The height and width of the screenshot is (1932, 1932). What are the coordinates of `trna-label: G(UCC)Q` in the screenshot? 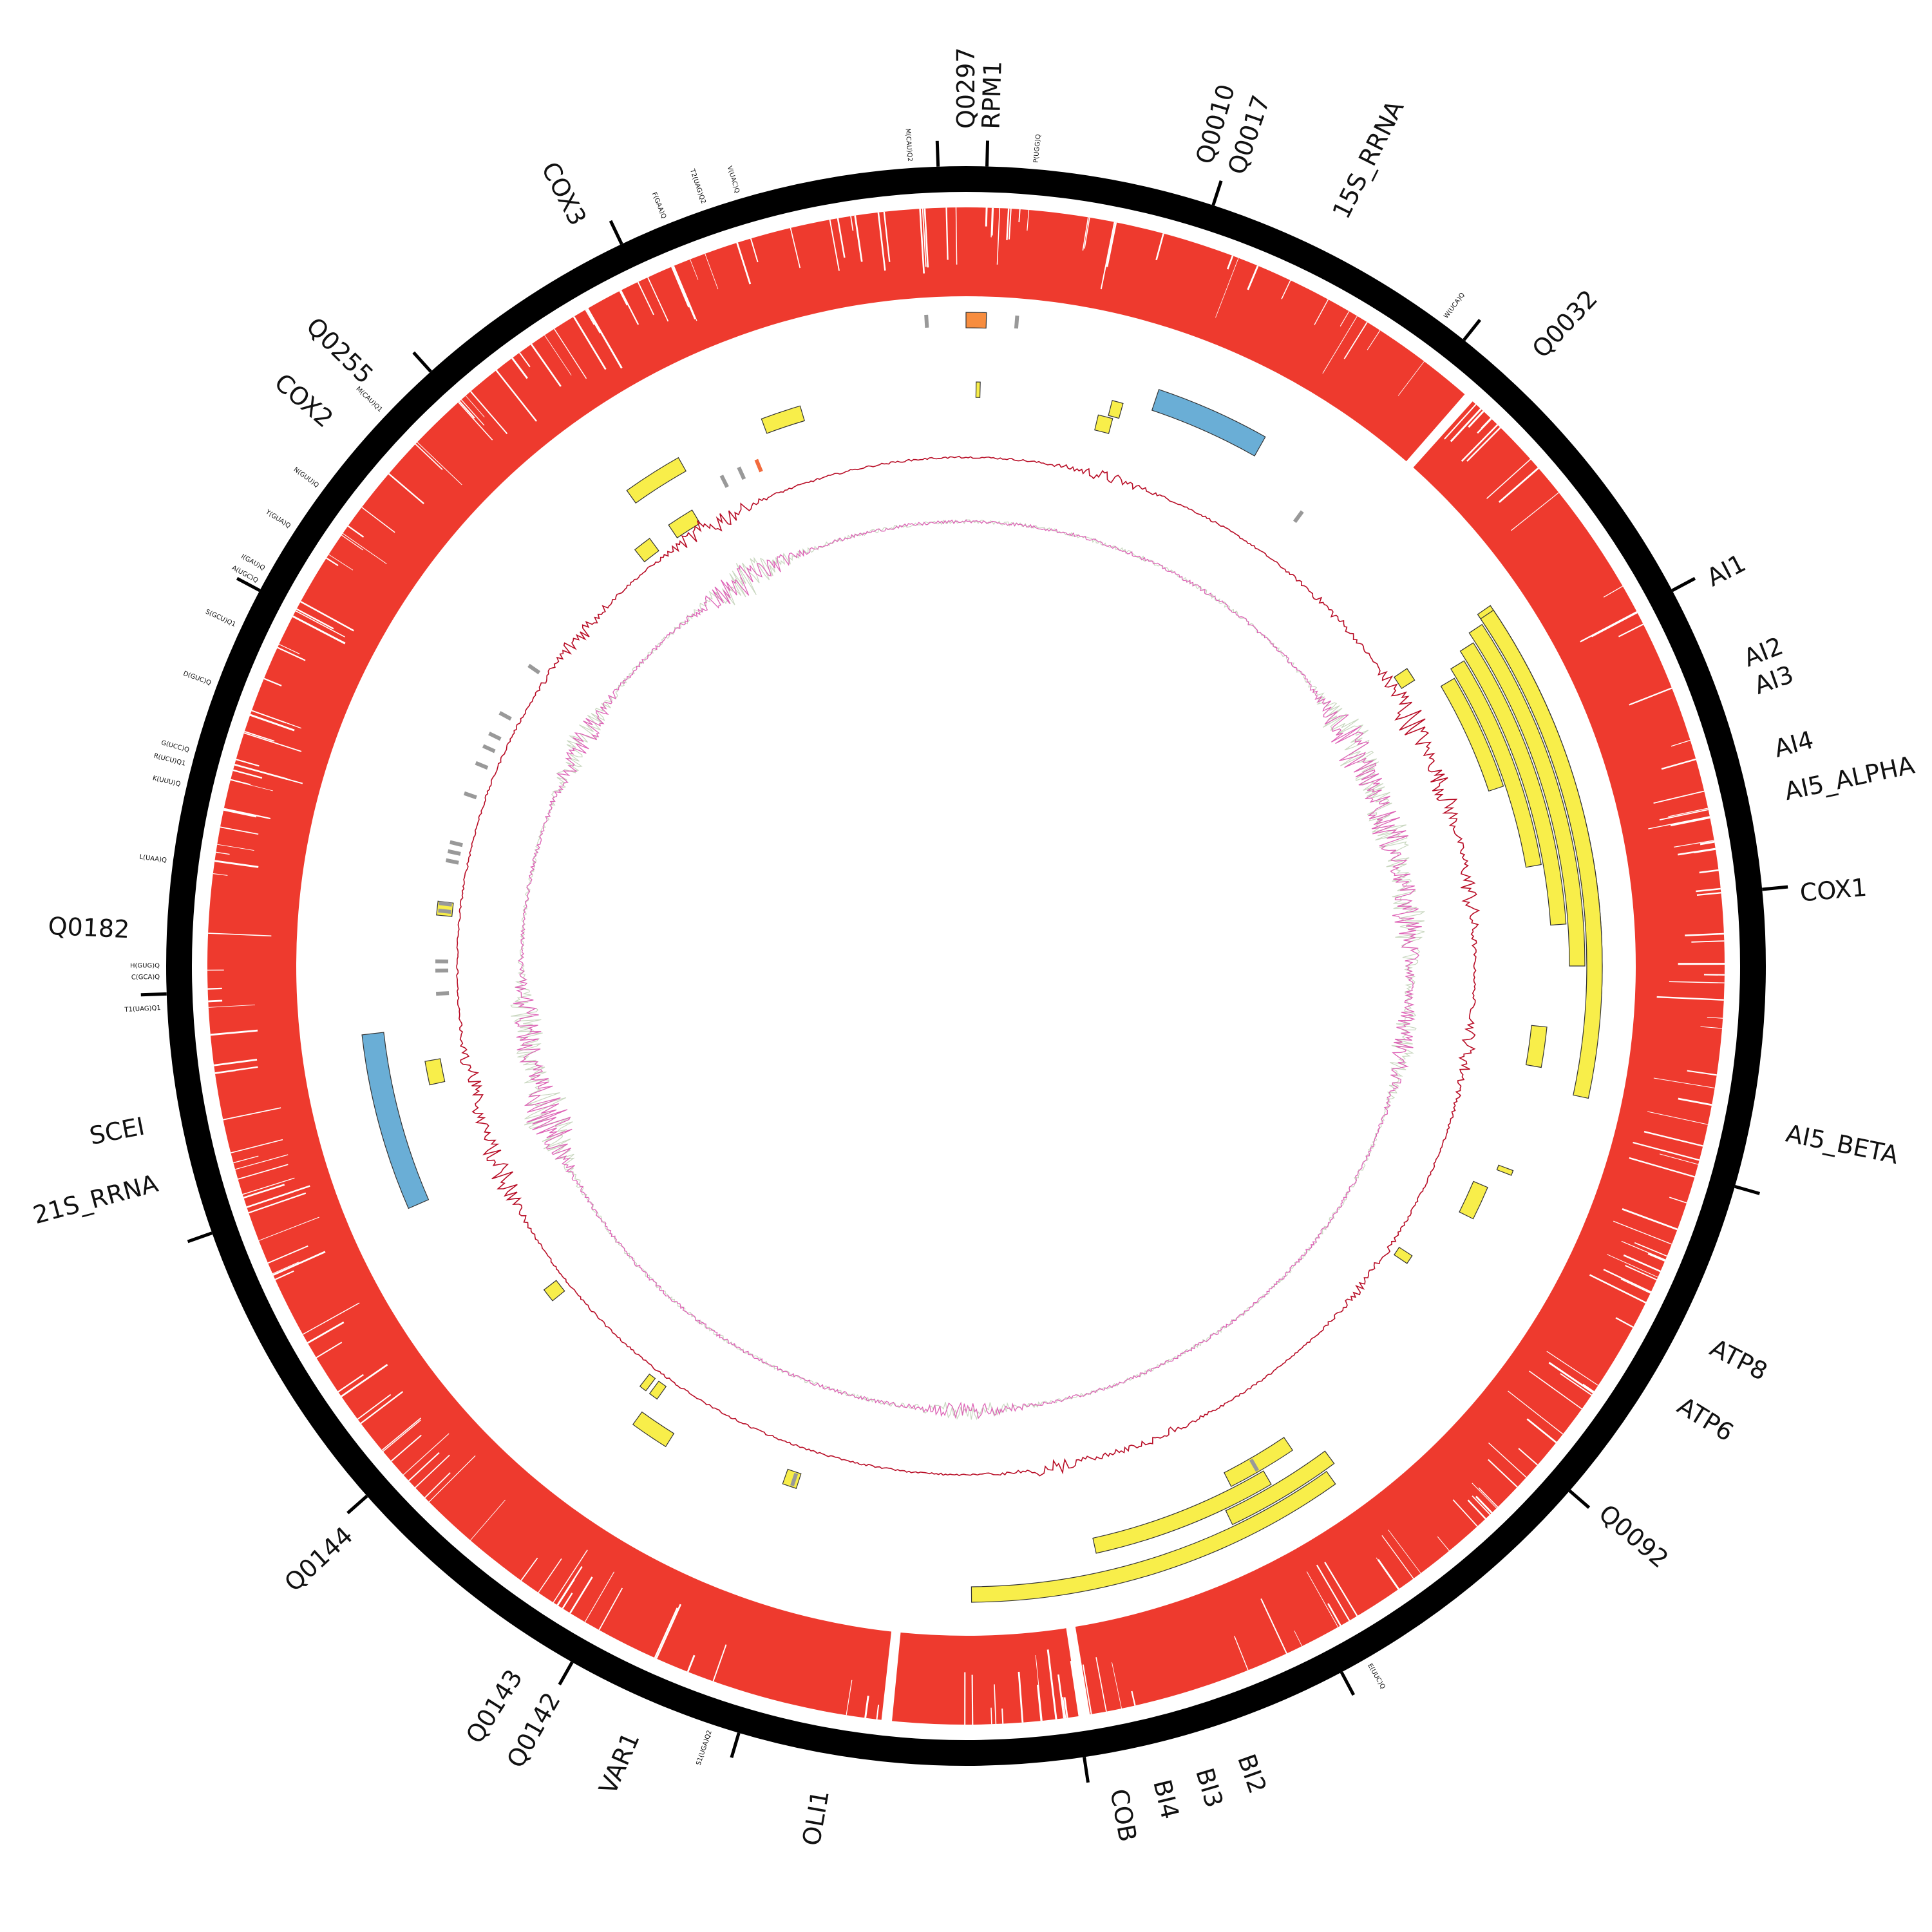 It's located at (175, 747).